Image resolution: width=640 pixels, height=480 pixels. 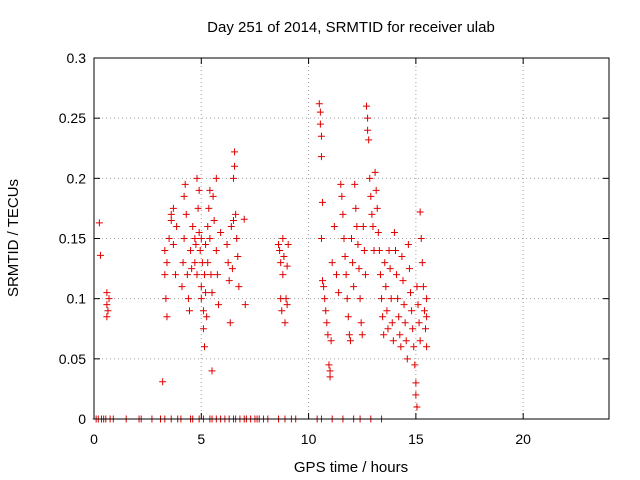 I want to click on x-axis-label: GPS time / hours, so click(x=351, y=467).